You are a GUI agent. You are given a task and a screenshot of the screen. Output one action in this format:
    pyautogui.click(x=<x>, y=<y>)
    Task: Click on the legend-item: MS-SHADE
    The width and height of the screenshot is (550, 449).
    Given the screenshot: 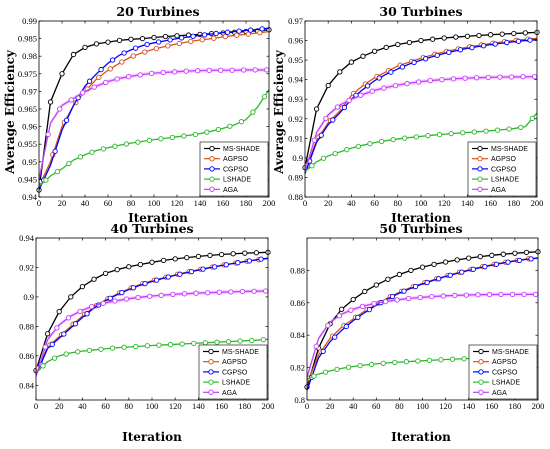 What is the action you would take?
    pyautogui.click(x=231, y=352)
    